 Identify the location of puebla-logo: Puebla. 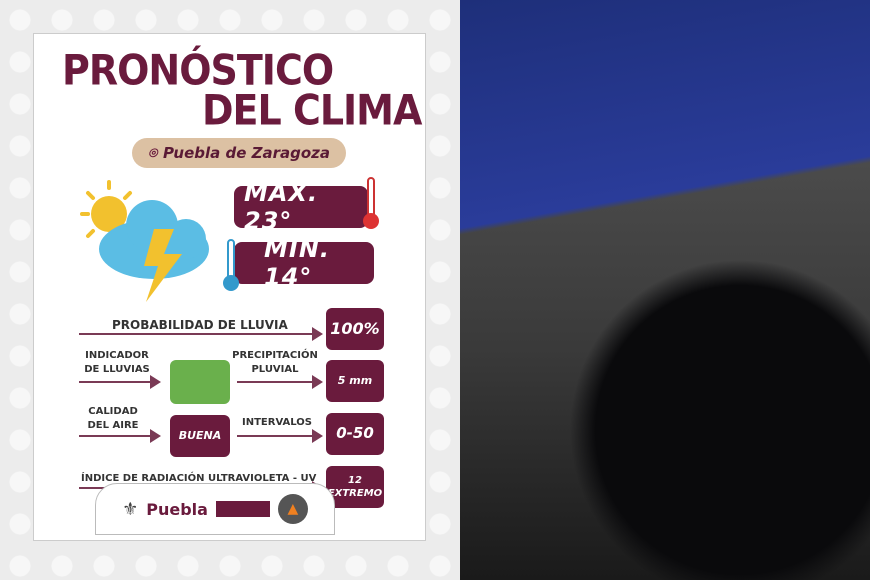
(177, 509).